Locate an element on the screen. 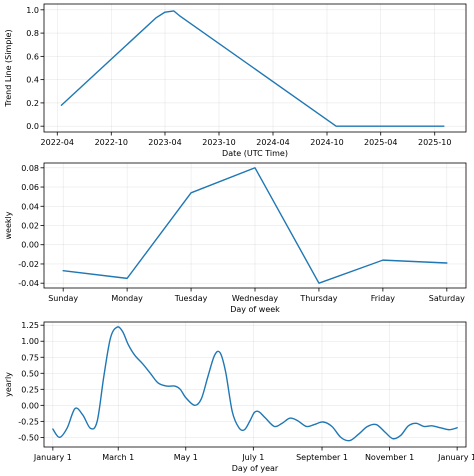  weekly-x-tick-label: Monday is located at coordinates (127, 298).